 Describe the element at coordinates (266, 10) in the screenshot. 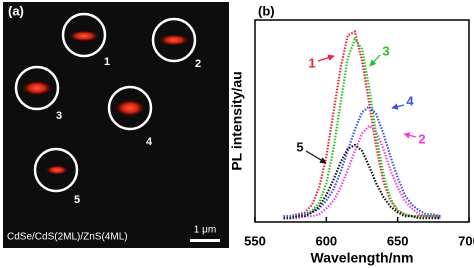

I see `panel-label: (b)` at that location.